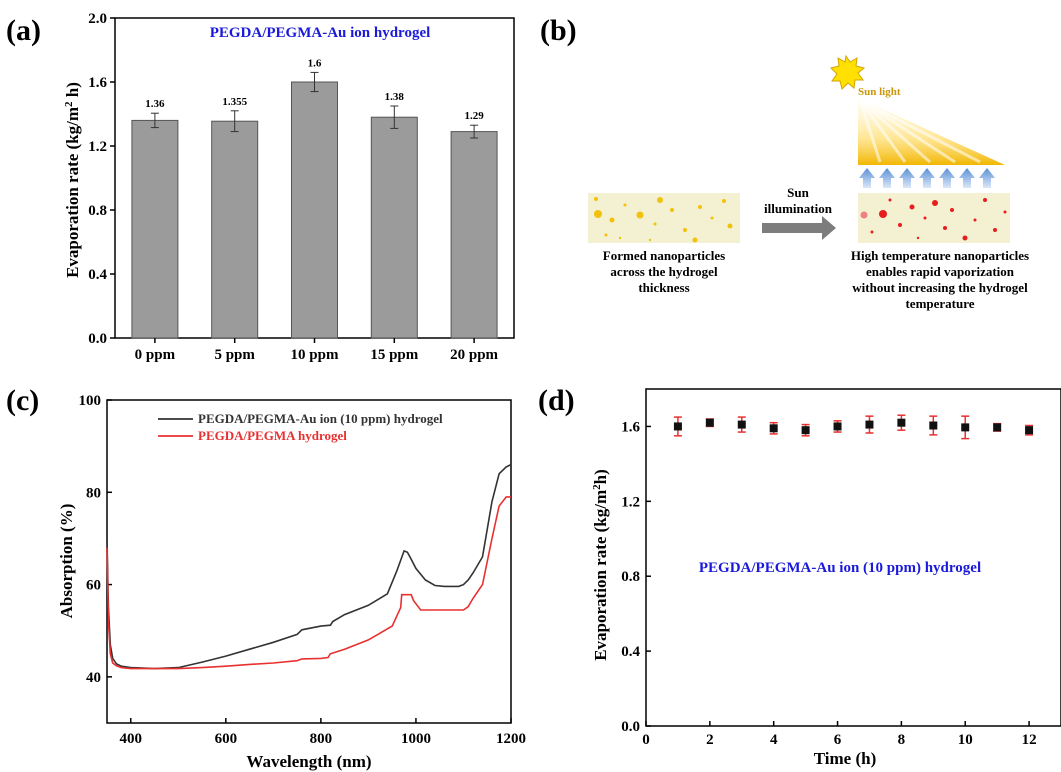  I want to click on right-caption-line2: enables rapid vaporization, so click(940, 271).